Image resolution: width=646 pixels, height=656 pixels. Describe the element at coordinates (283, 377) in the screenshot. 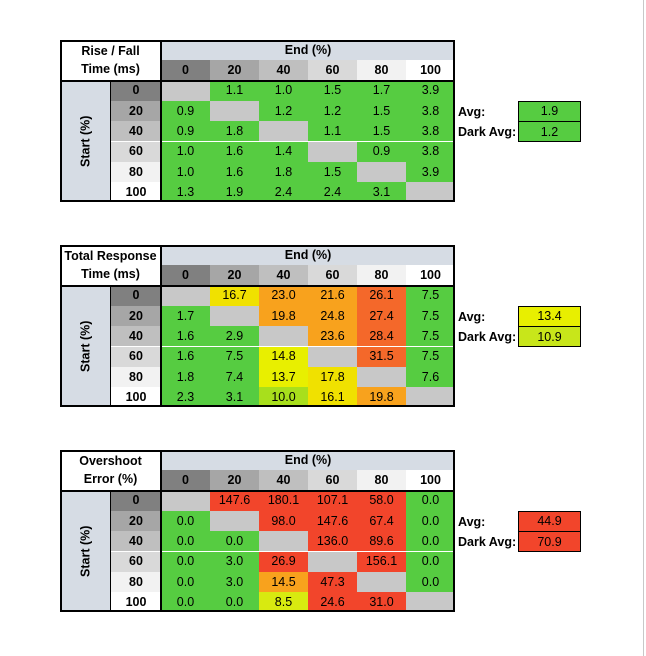

I see `data-cell: 13.7` at that location.